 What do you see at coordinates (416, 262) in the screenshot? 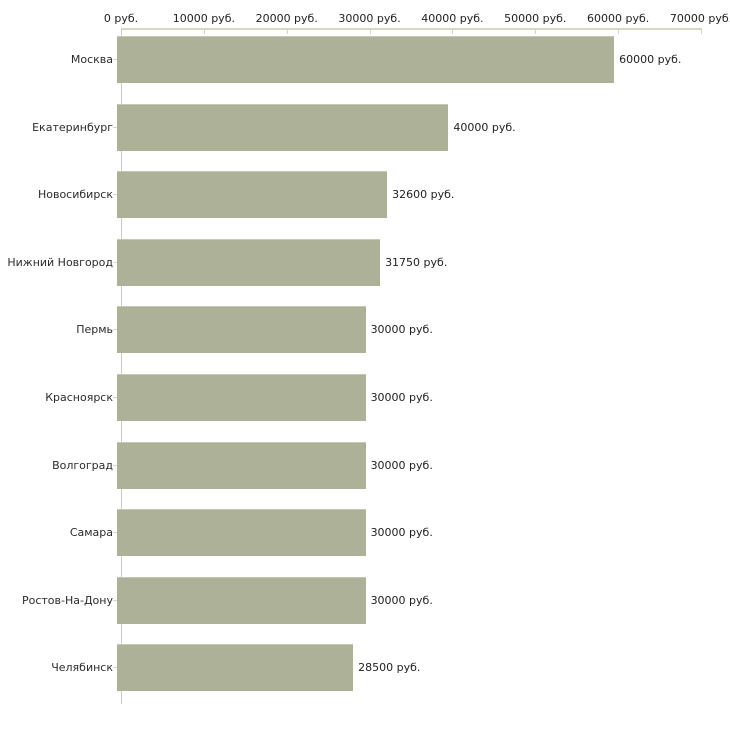
I see `value-label: 31750 руб.` at bounding box center [416, 262].